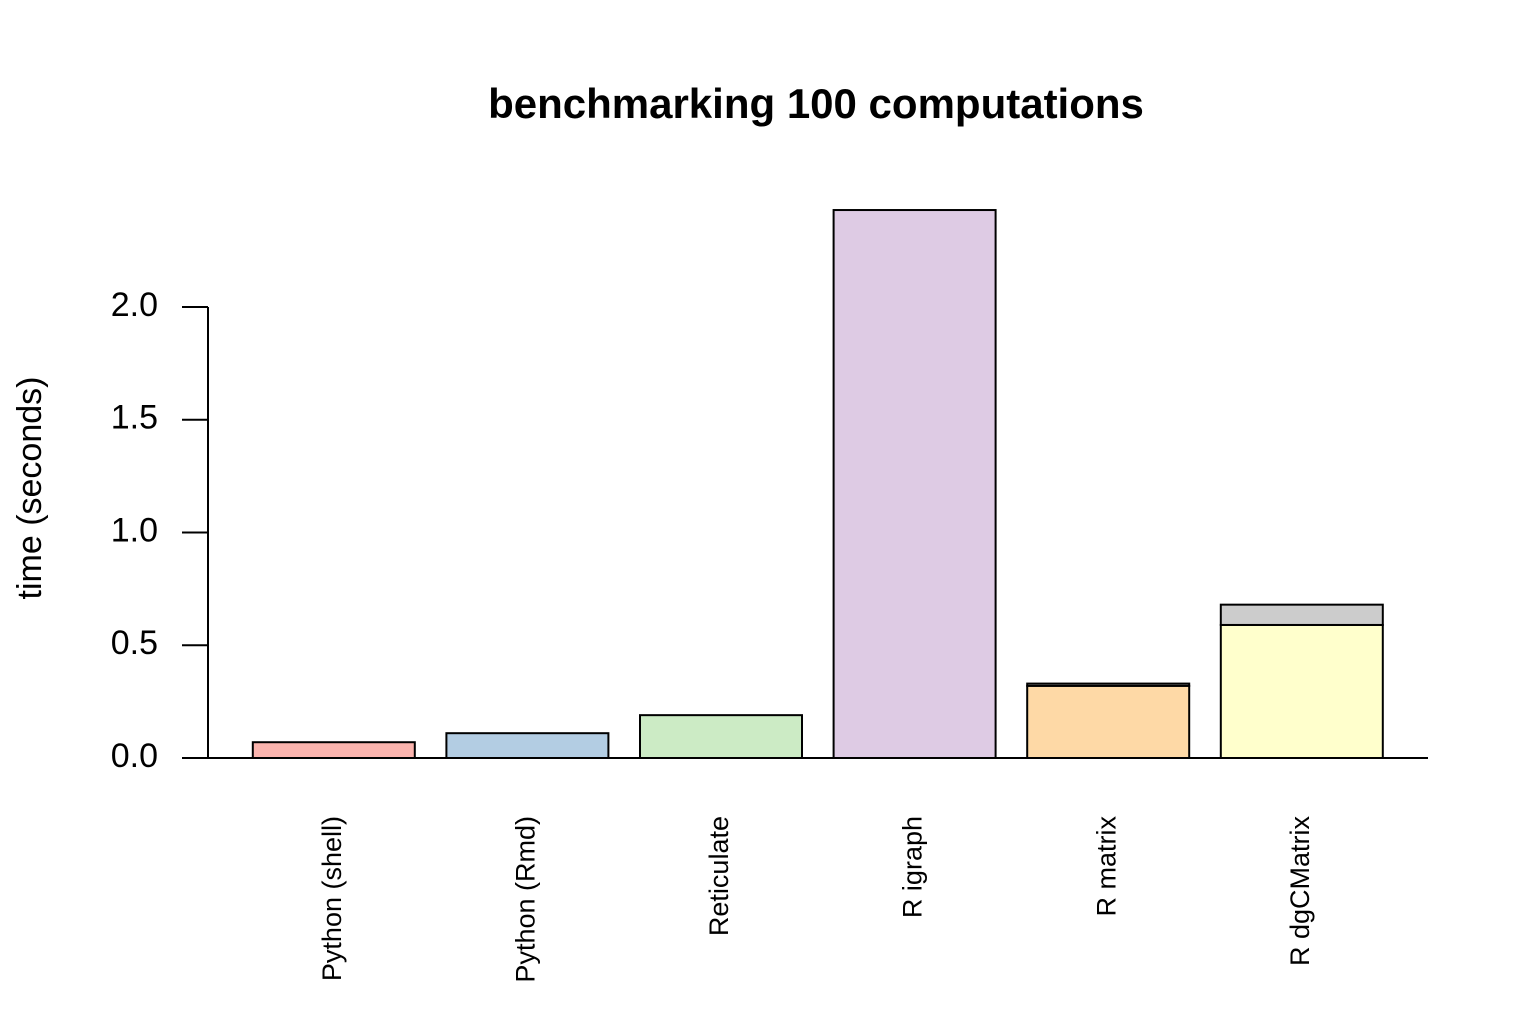  What do you see at coordinates (134, 530) in the screenshot?
I see `y-tick-label: 1.0` at bounding box center [134, 530].